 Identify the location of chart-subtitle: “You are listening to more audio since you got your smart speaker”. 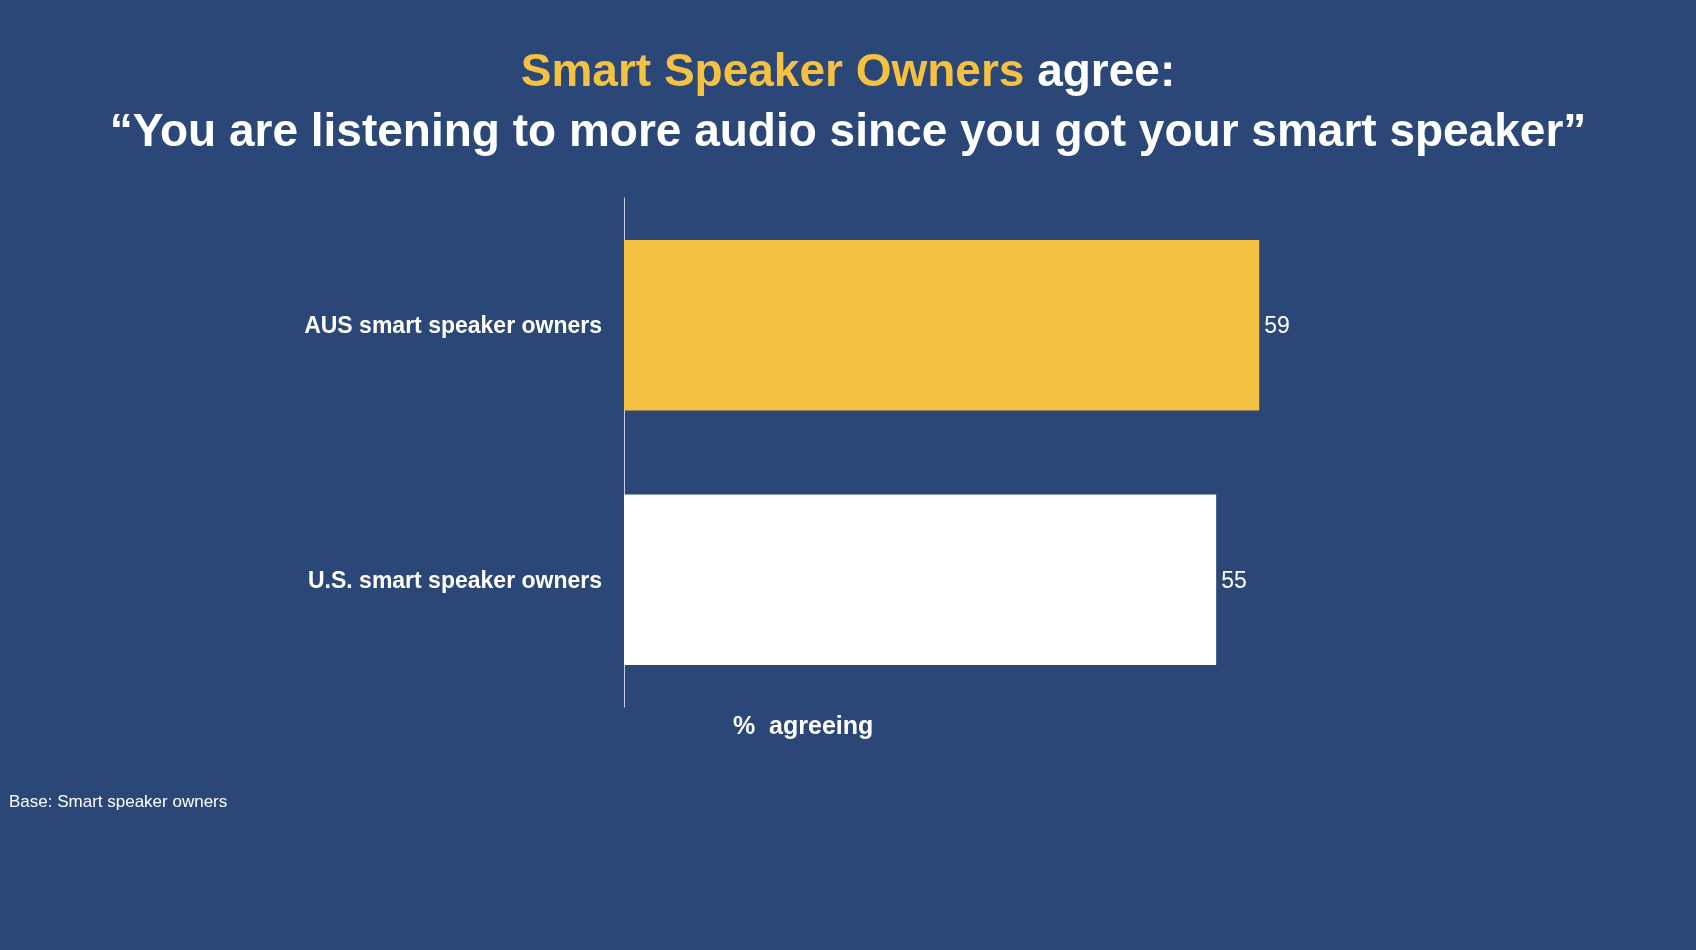
(848, 130).